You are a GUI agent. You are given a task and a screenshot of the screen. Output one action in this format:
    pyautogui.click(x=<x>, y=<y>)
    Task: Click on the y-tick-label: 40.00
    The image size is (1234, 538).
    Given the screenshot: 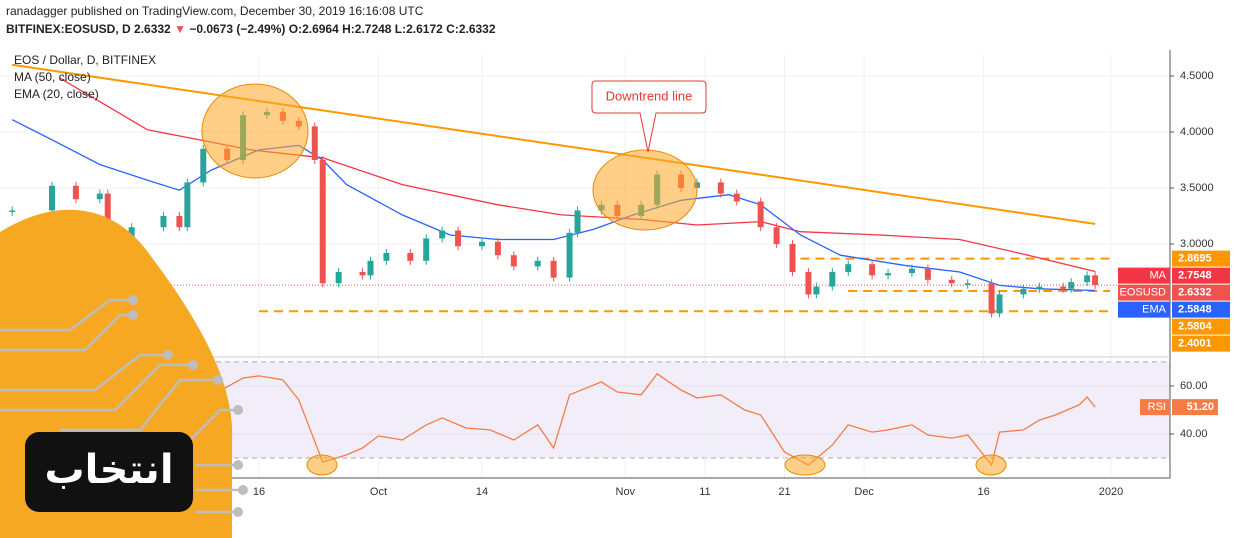 What is the action you would take?
    pyautogui.click(x=1194, y=434)
    